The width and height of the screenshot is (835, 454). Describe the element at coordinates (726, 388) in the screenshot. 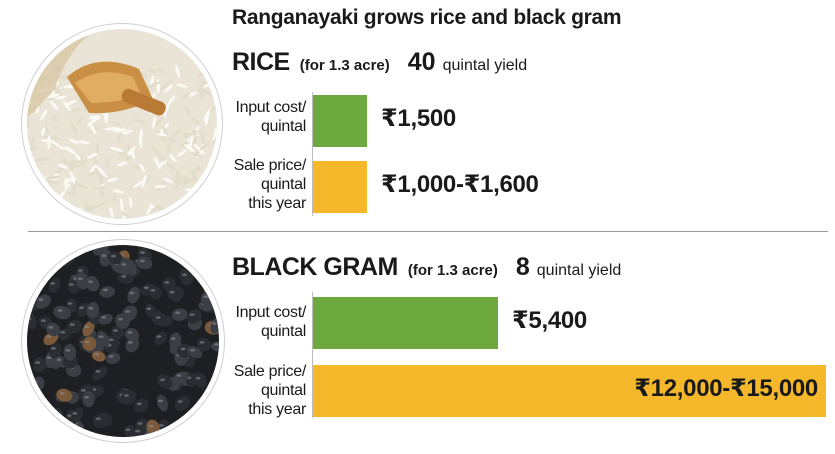

I see `black-gram-sale-price-value: ₹12,000-₹15,000` at that location.